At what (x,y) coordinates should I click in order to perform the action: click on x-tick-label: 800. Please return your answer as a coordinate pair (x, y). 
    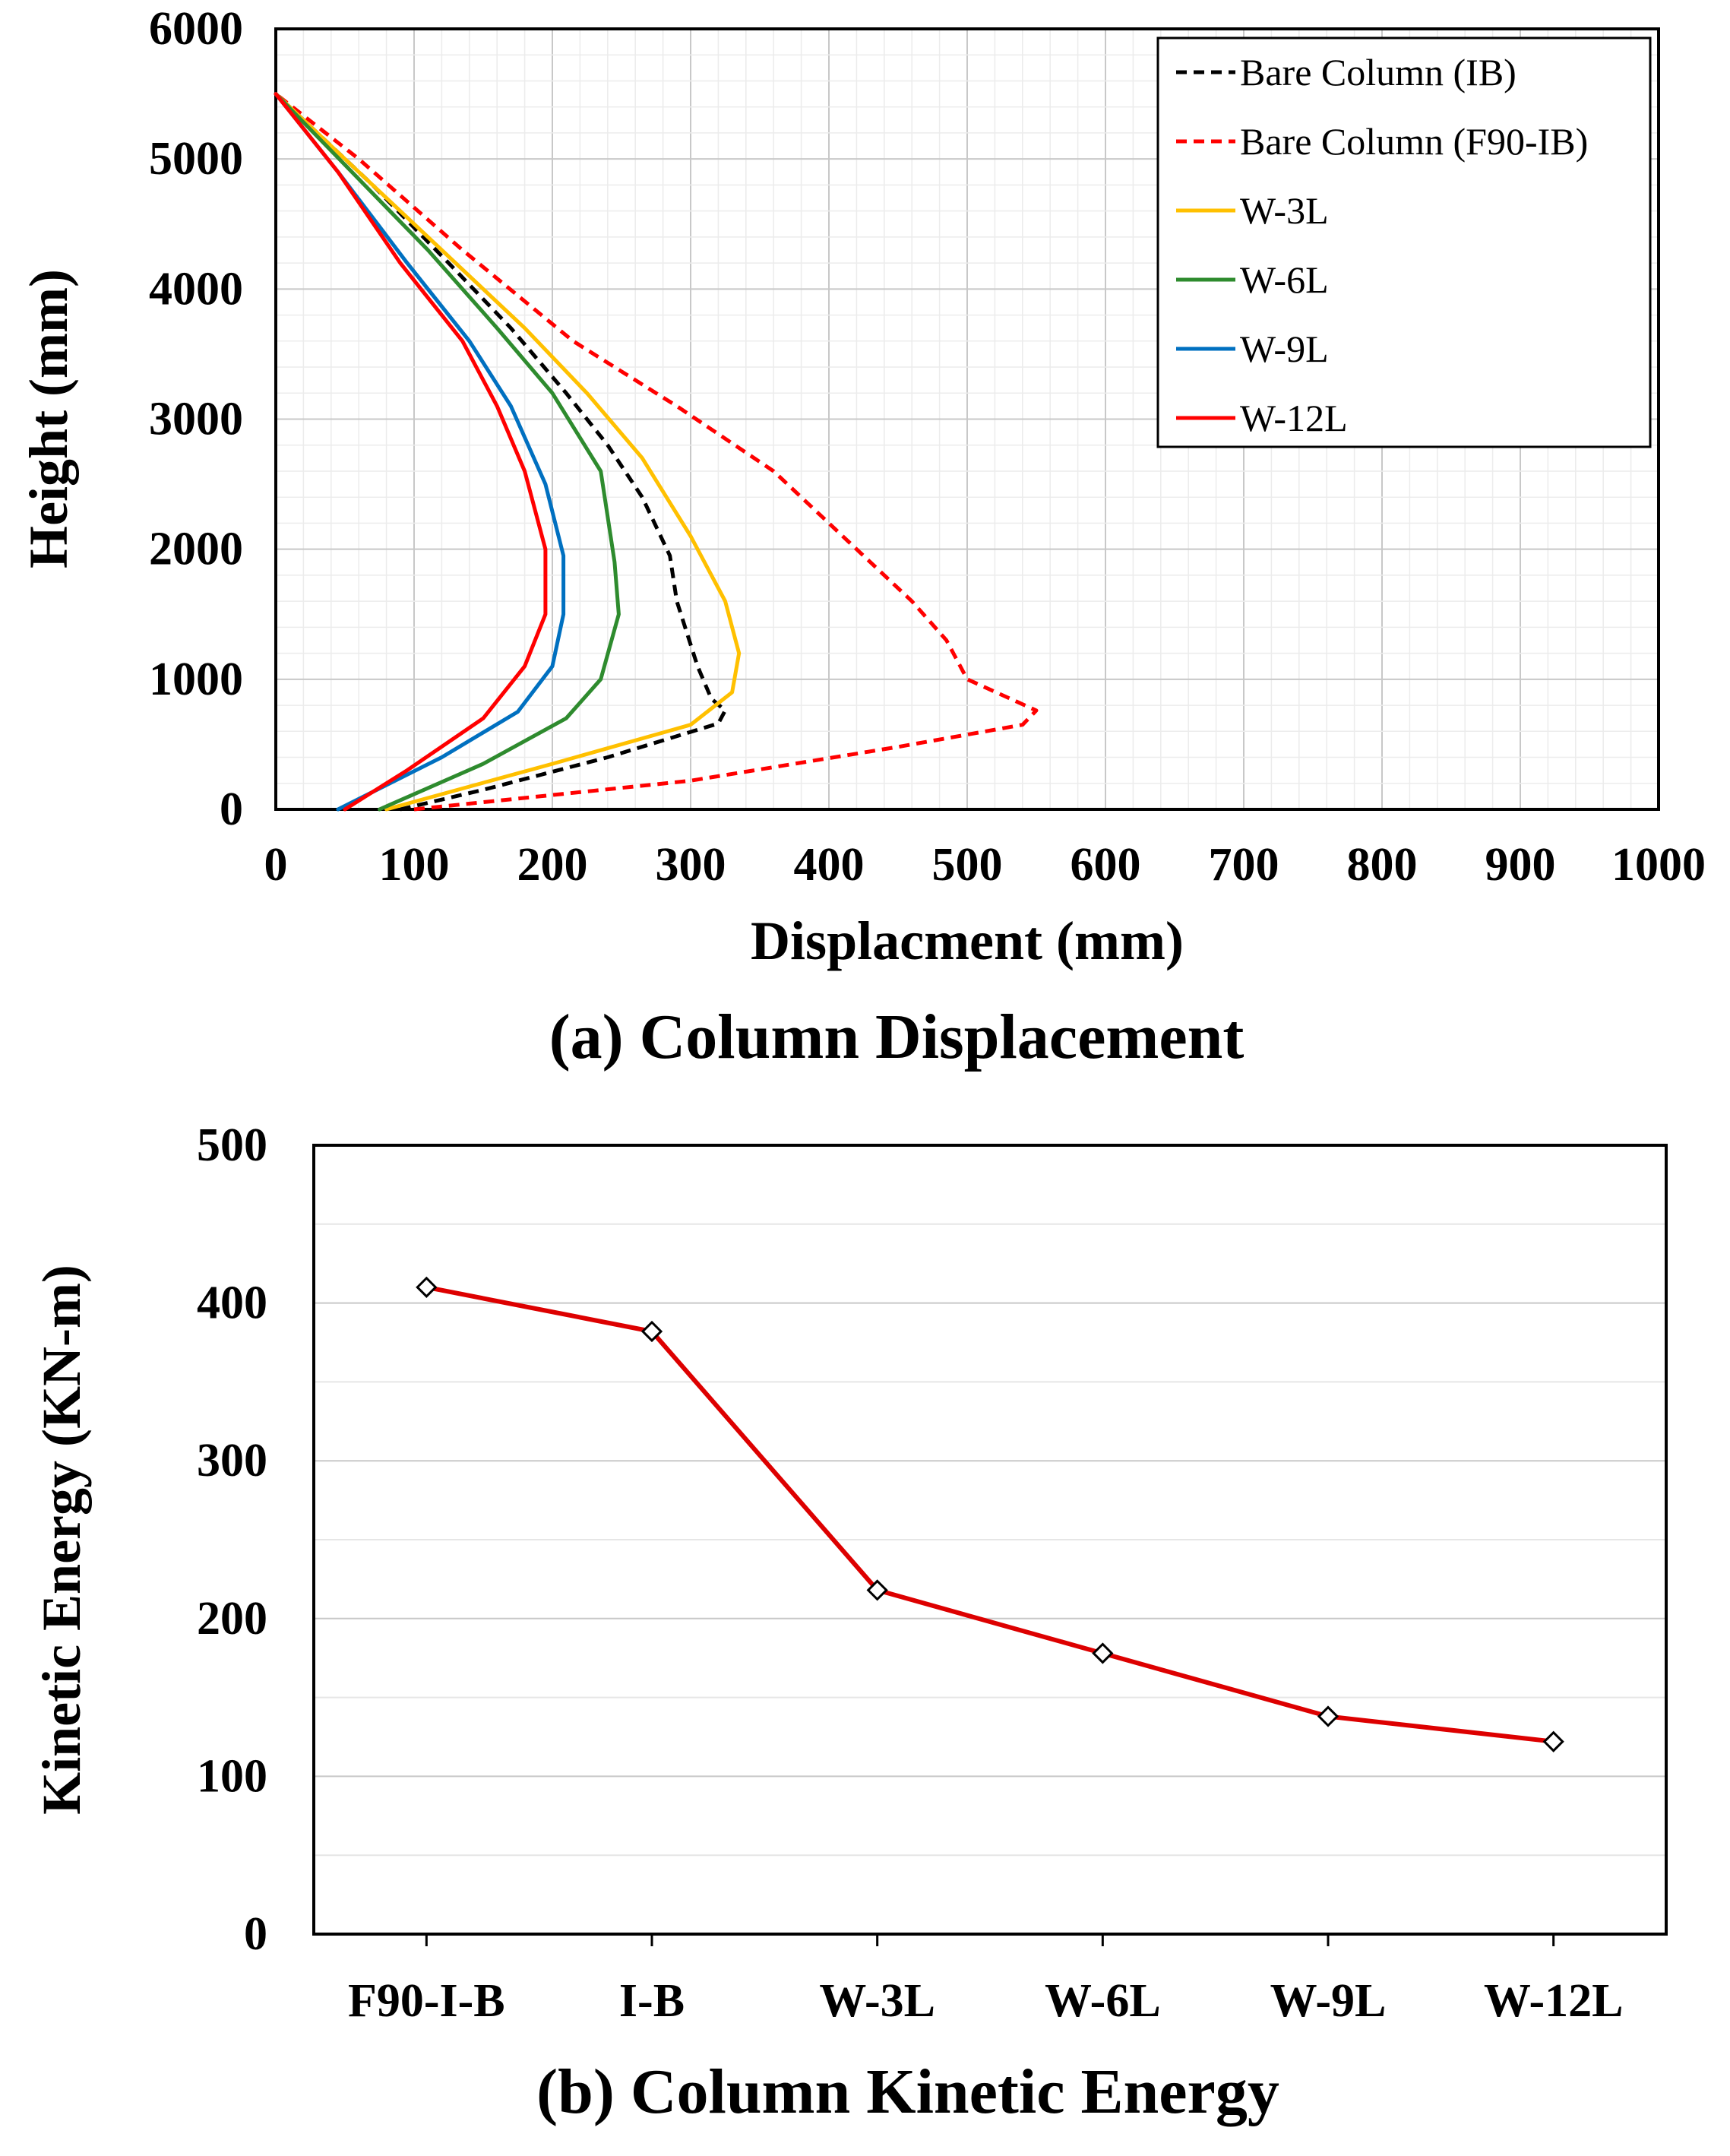
    Looking at the image, I should click on (1382, 865).